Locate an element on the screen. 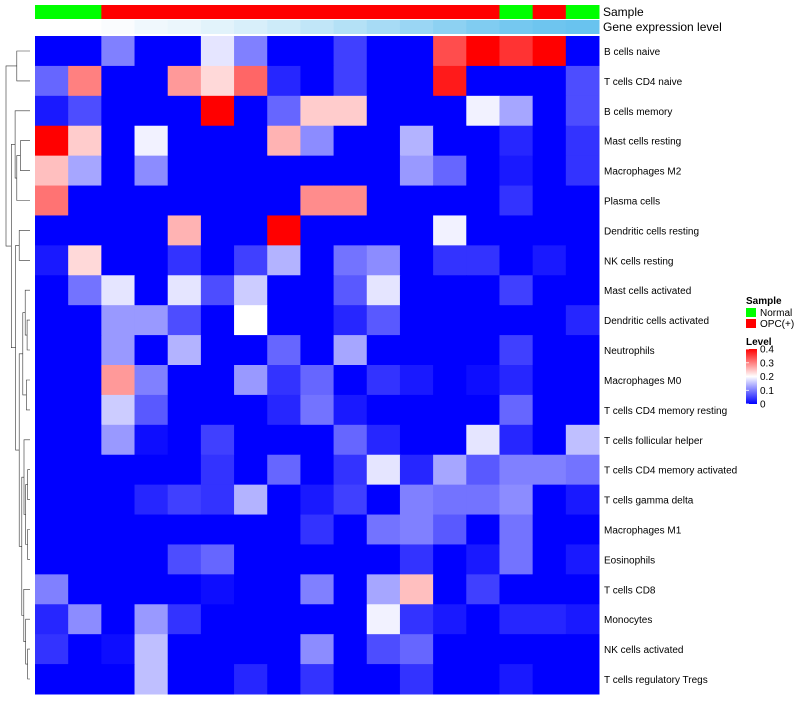 This screenshot has width=800, height=705. row-label: Dendritic cells activated is located at coordinates (656, 321).